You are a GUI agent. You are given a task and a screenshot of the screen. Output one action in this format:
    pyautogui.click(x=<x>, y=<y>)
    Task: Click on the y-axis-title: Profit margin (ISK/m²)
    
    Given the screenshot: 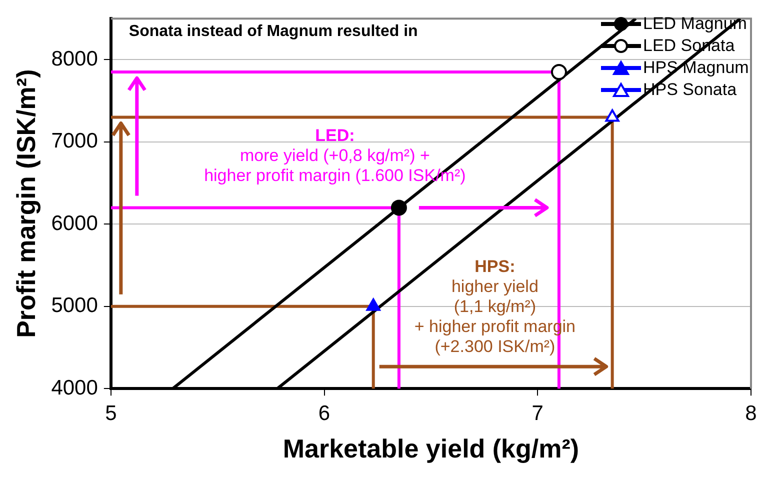 What is the action you would take?
    pyautogui.click(x=25, y=203)
    